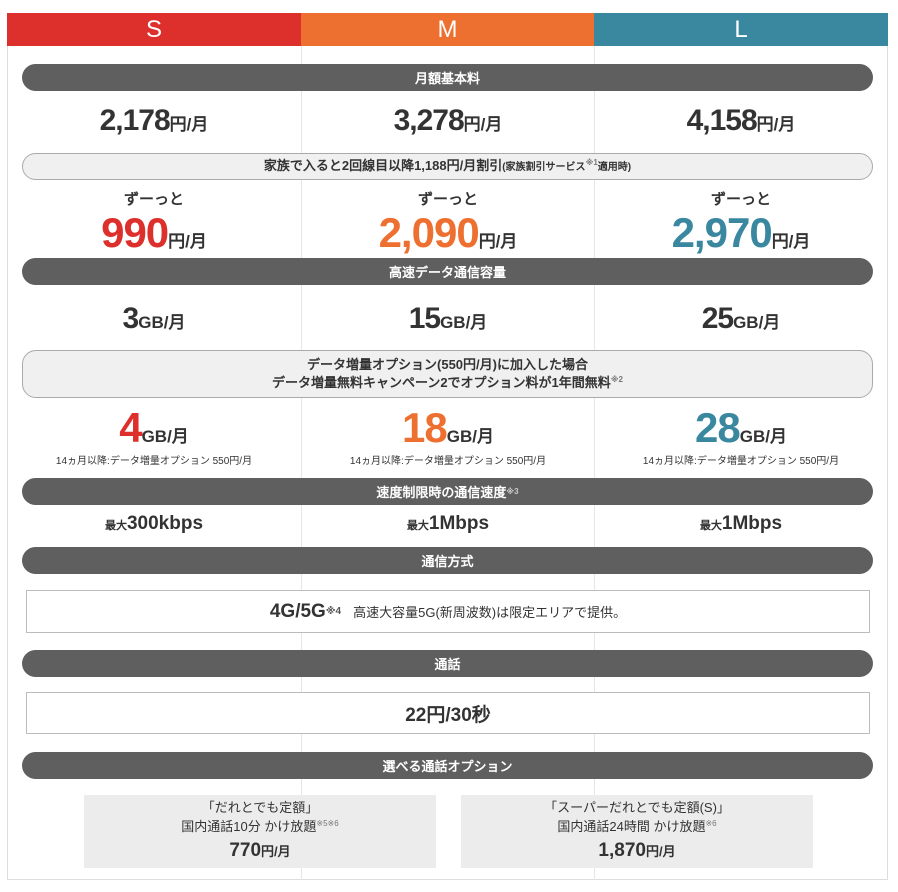  Describe the element at coordinates (447, 29) in the screenshot. I see `plan-header-m: M` at that location.